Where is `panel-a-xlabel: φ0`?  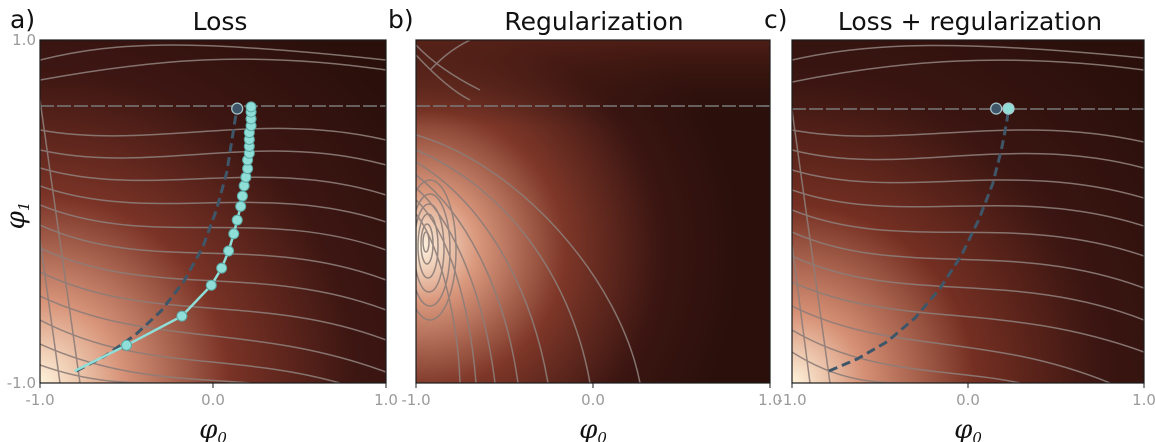 panel-a-xlabel: φ0 is located at coordinates (213, 428).